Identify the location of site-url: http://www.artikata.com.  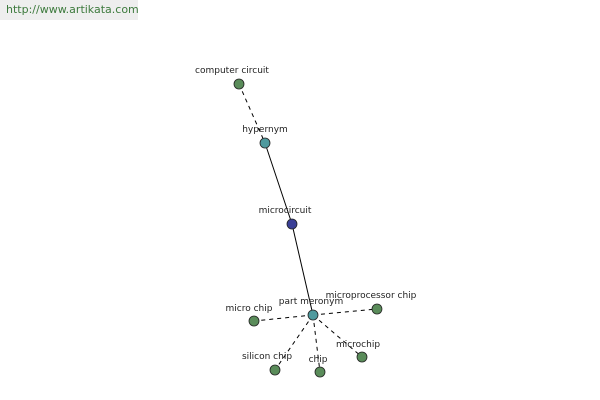
(69, 10).